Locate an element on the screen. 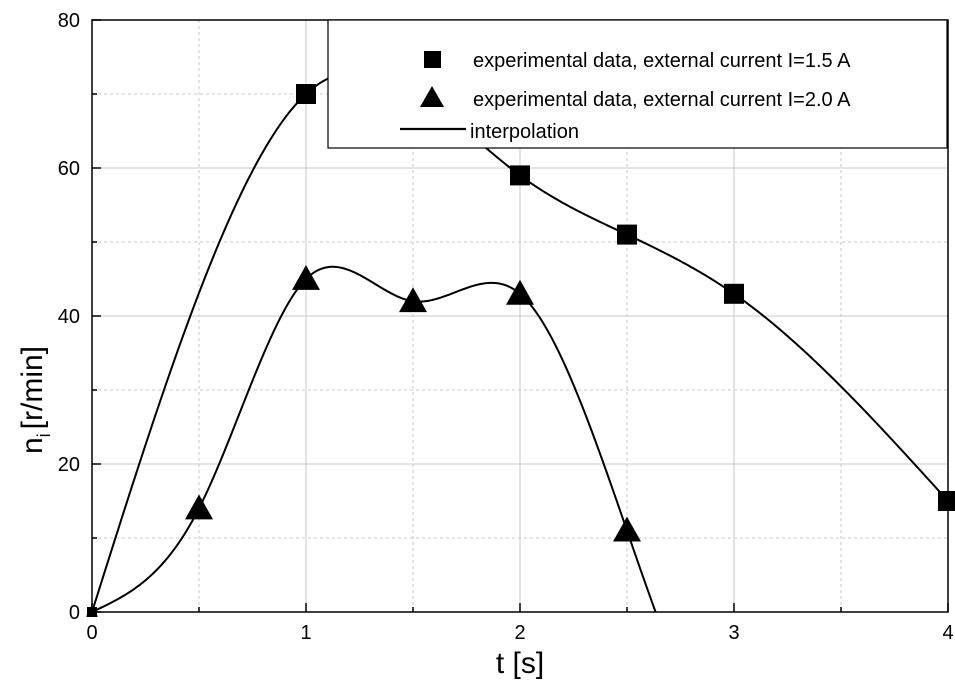 The width and height of the screenshot is (955, 692). x-tick-label: 1 is located at coordinates (305, 633).